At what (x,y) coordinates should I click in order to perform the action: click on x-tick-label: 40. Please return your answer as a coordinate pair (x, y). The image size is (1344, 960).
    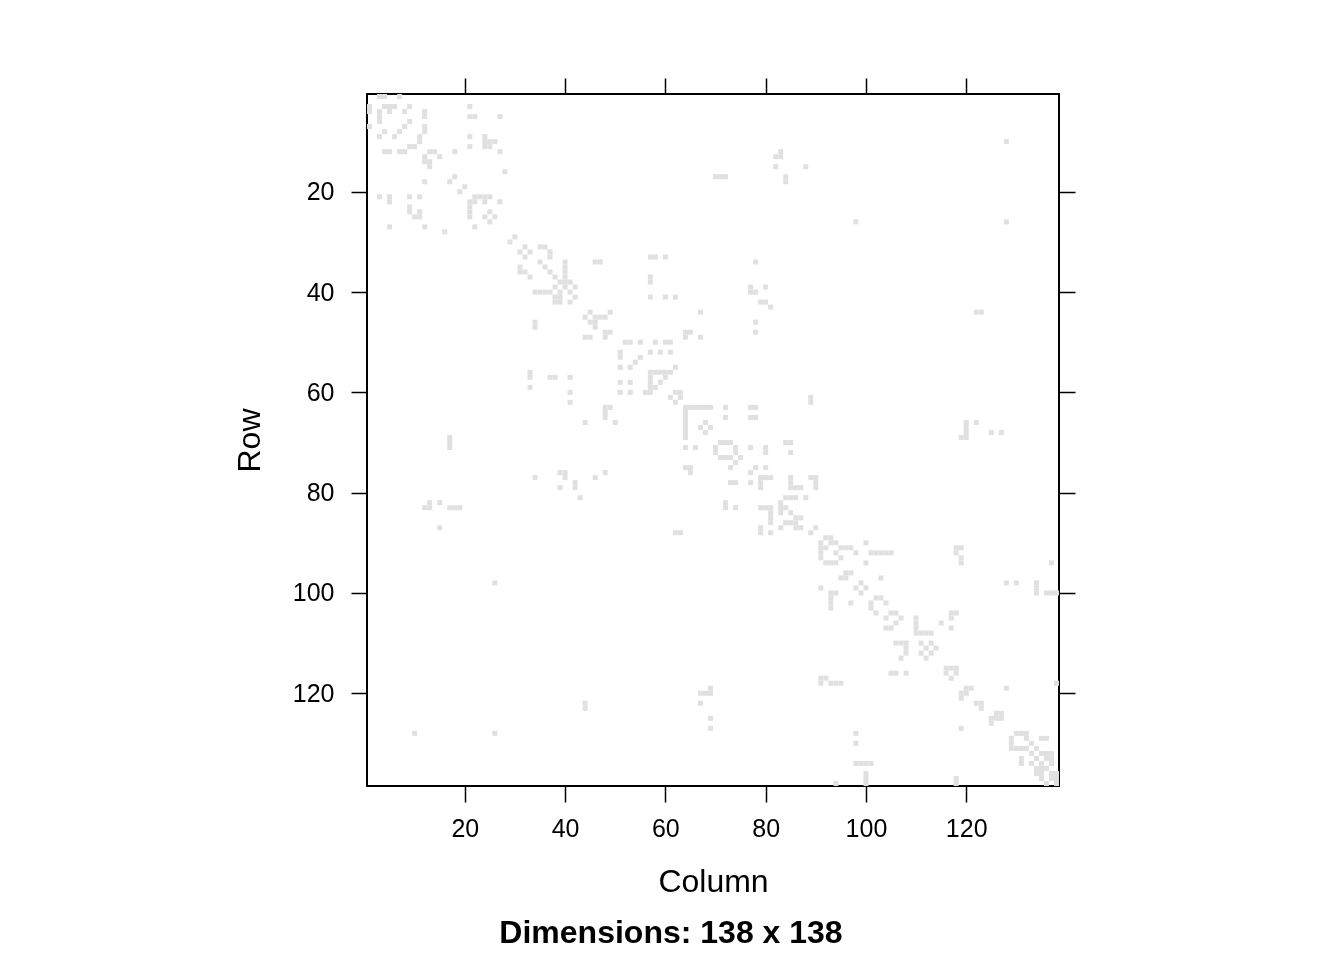
    Looking at the image, I should click on (565, 827).